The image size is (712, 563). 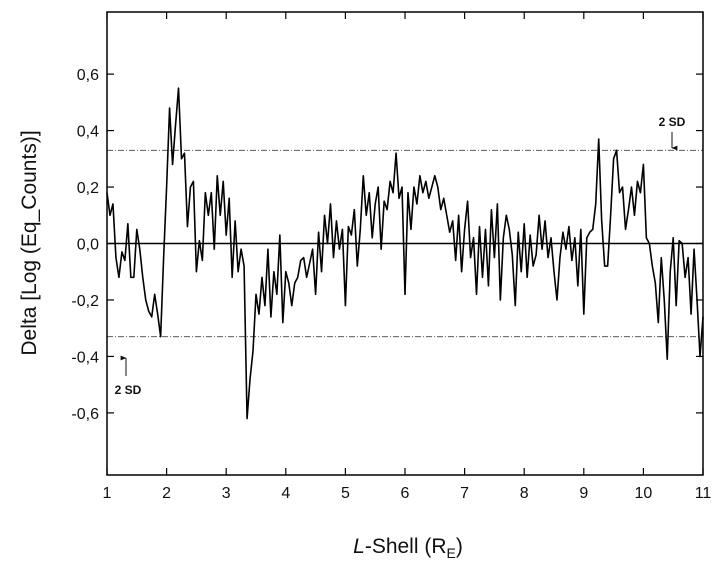 What do you see at coordinates (85, 414) in the screenshot?
I see `y-tick-label: -0,6` at bounding box center [85, 414].